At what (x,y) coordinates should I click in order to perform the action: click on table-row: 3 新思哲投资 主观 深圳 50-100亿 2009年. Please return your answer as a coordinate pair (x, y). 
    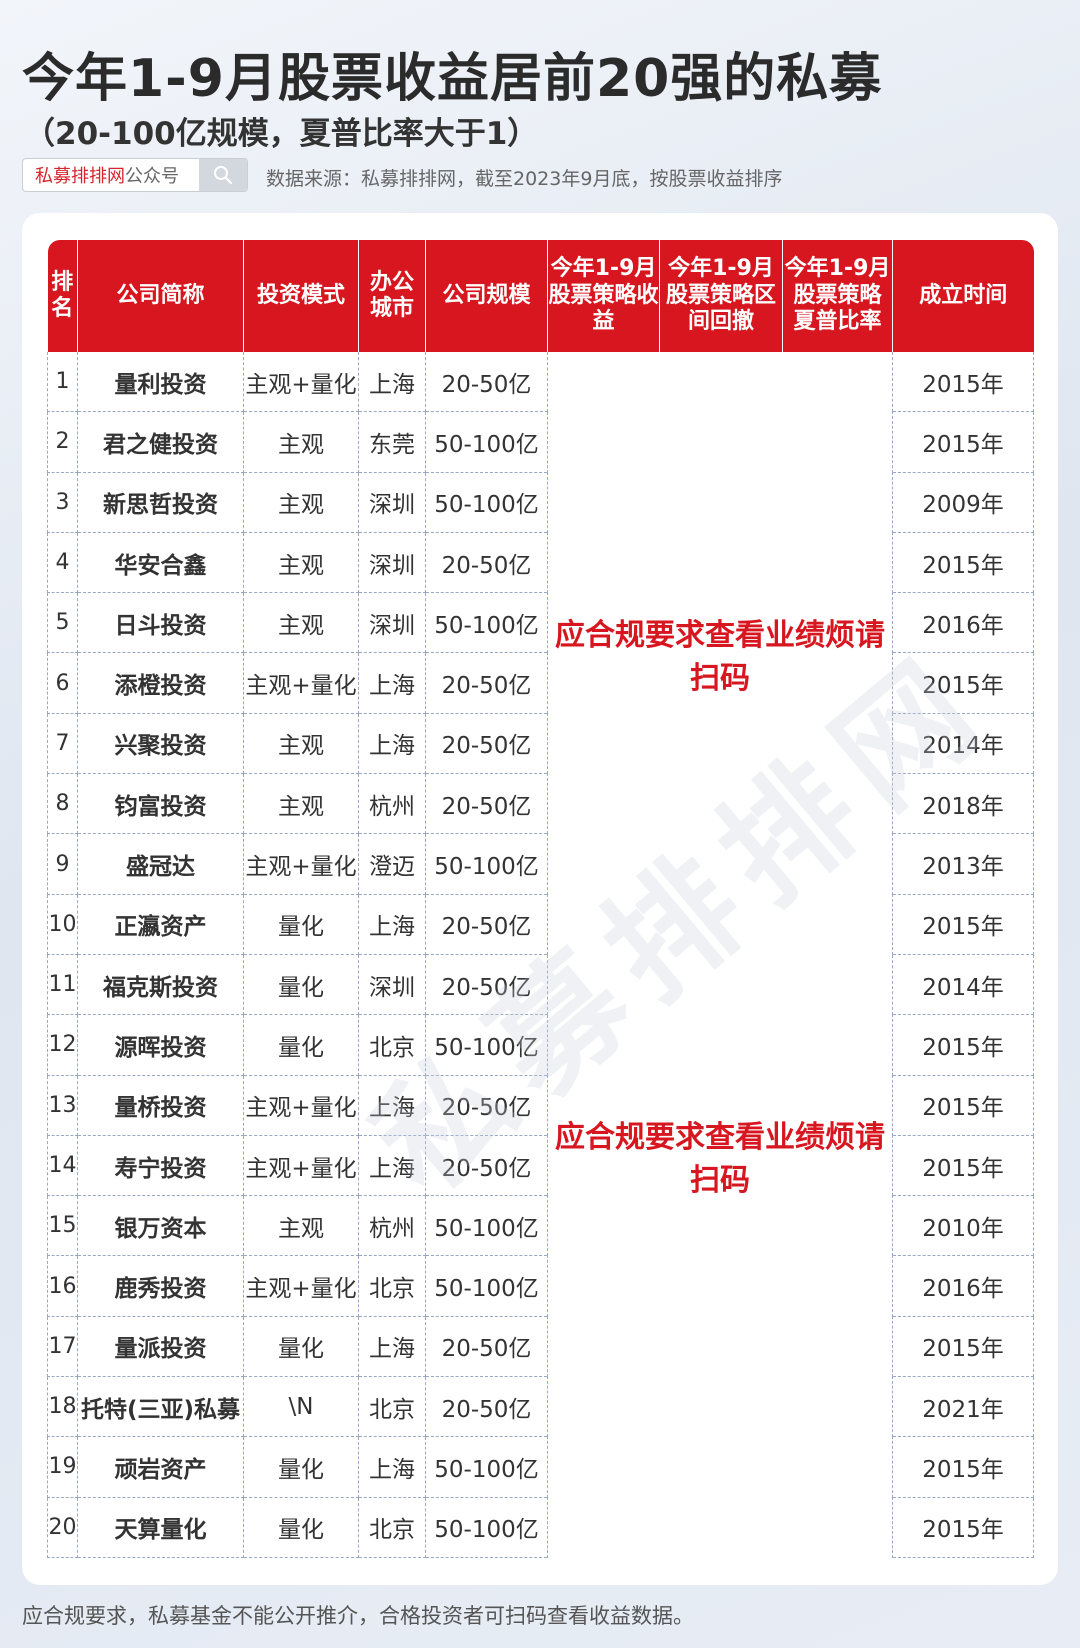
    Looking at the image, I should click on (540, 502).